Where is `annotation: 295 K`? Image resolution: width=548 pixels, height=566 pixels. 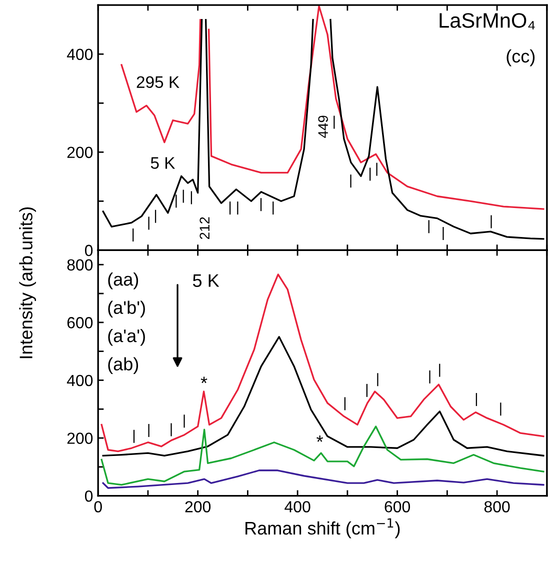
annotation: 295 K is located at coordinates (158, 82).